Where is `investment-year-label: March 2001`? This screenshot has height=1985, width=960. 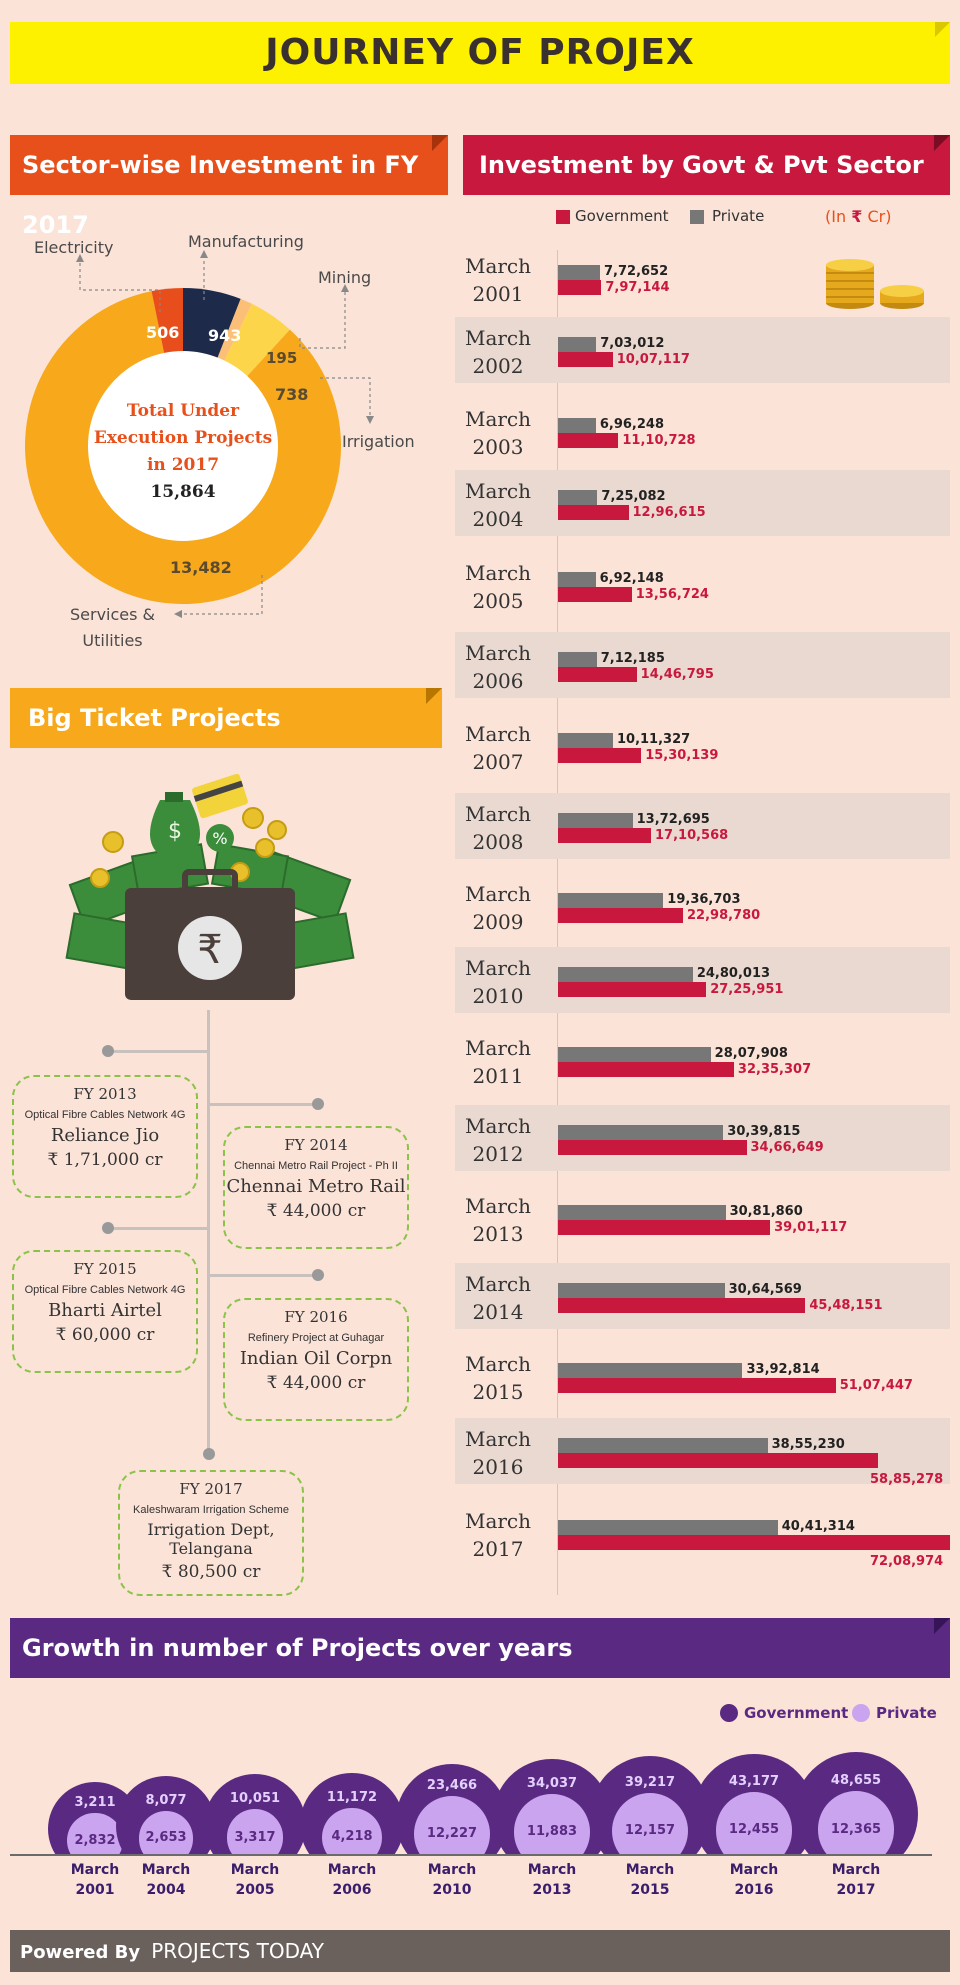
investment-year-label: March 2001 is located at coordinates (498, 280).